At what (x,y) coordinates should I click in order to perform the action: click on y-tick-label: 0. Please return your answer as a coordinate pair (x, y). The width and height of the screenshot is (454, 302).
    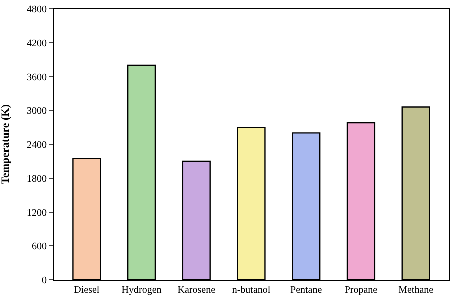
    Looking at the image, I should click on (44, 281).